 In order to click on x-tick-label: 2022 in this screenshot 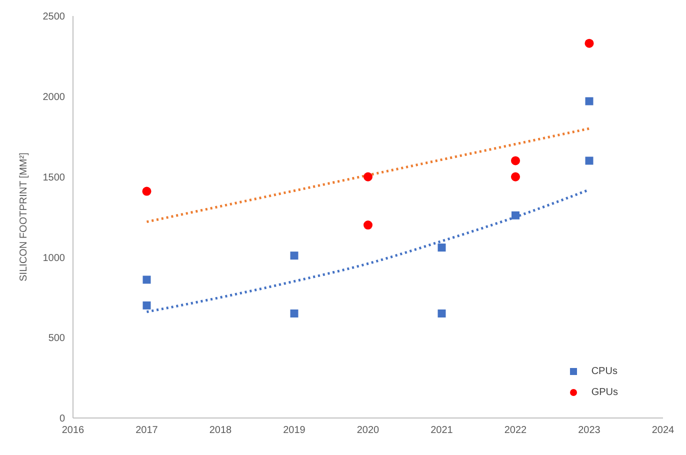, I will do `click(516, 430)`.